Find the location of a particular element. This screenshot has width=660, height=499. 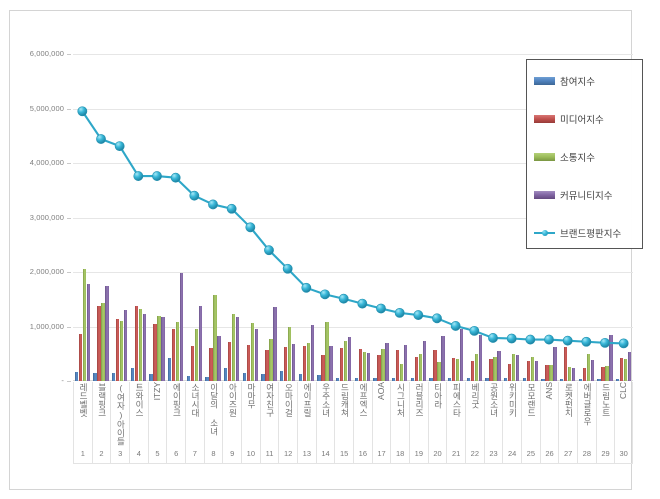

x-axis-category-cell: 베리굿 is located at coordinates (474, 413).